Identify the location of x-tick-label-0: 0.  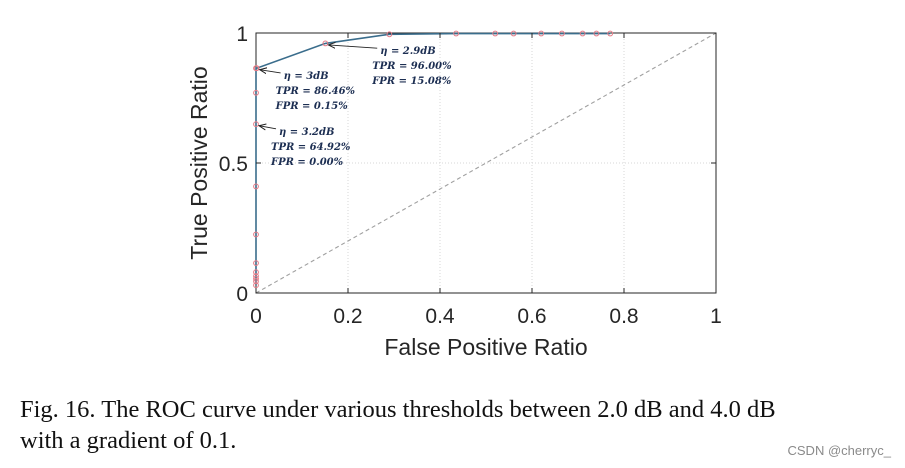
(256, 316).